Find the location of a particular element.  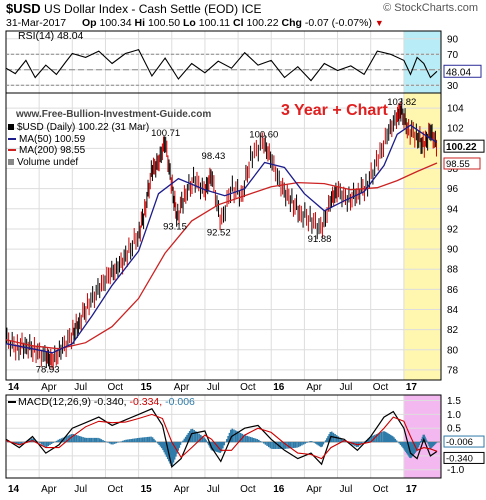

down-arrow-icon: ▼ is located at coordinates (379, 23).